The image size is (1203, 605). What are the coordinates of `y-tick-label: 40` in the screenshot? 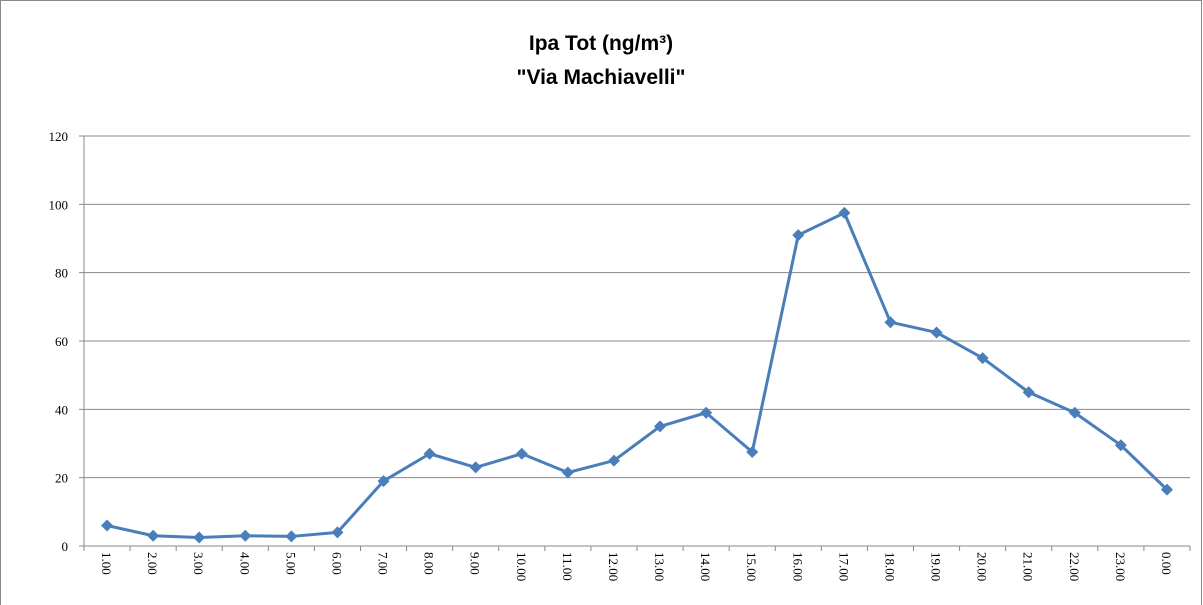 It's located at (61, 409).